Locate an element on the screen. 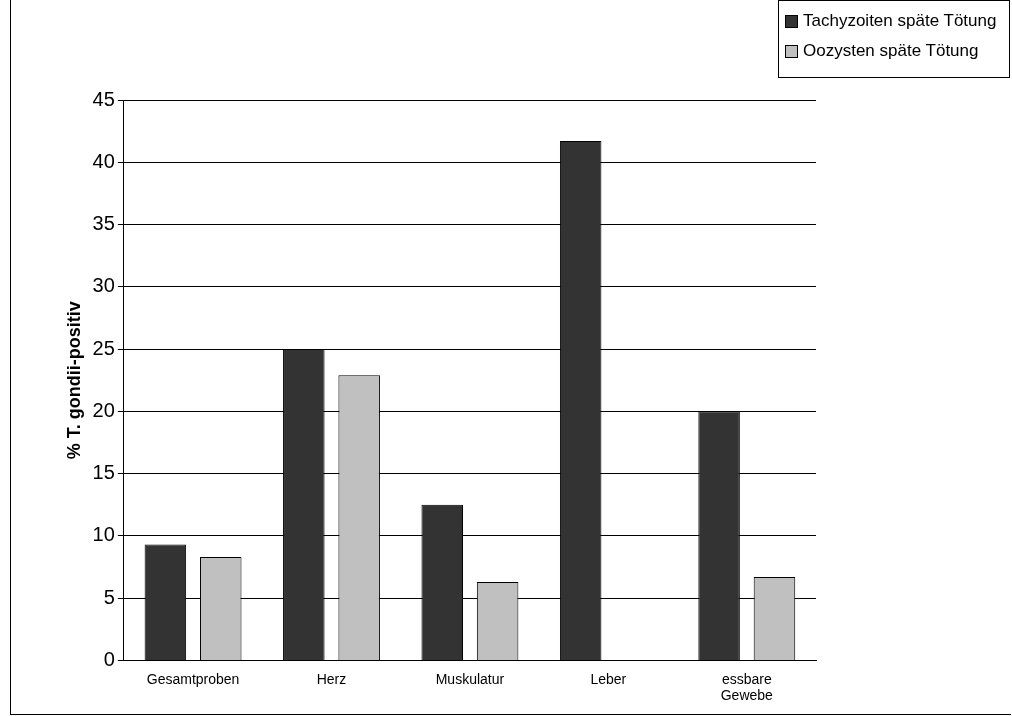 The width and height of the screenshot is (1012, 716). x-tick-label: Gesamtproben is located at coordinates (193, 678).